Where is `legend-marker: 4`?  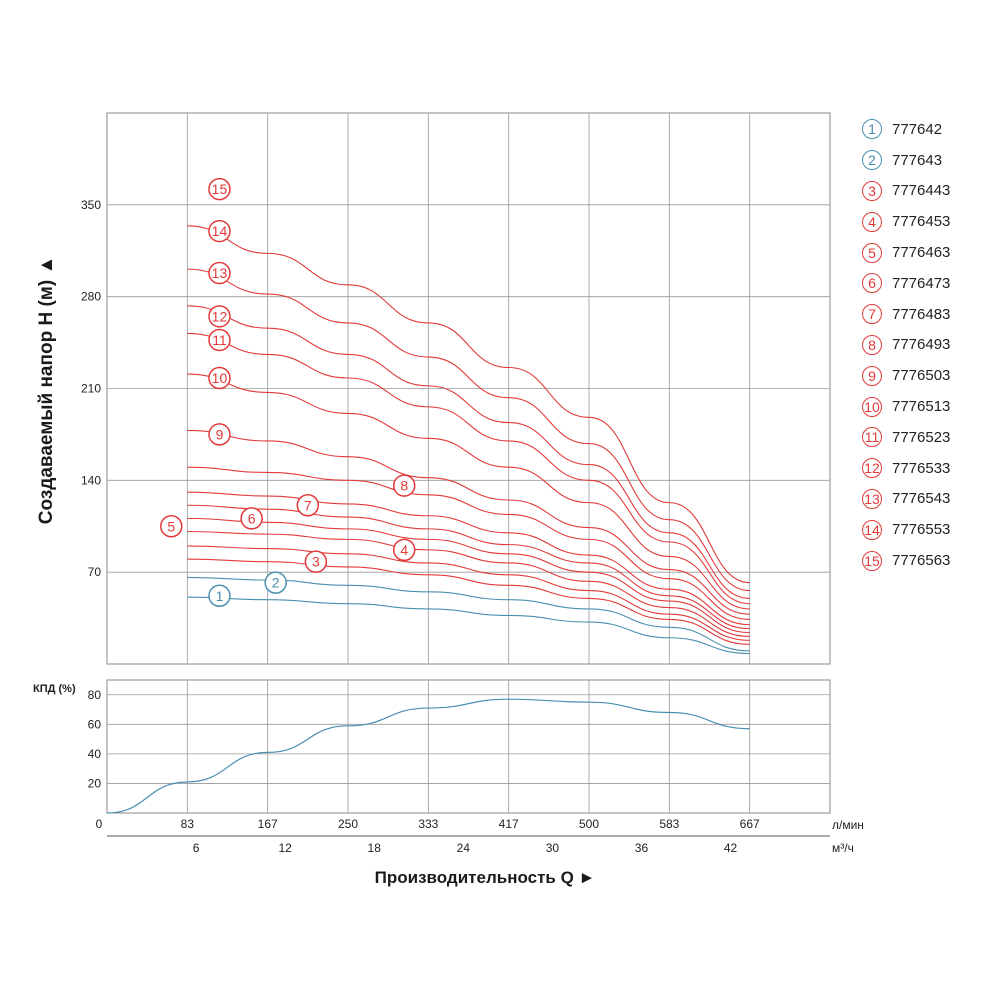 legend-marker: 4 is located at coordinates (872, 221).